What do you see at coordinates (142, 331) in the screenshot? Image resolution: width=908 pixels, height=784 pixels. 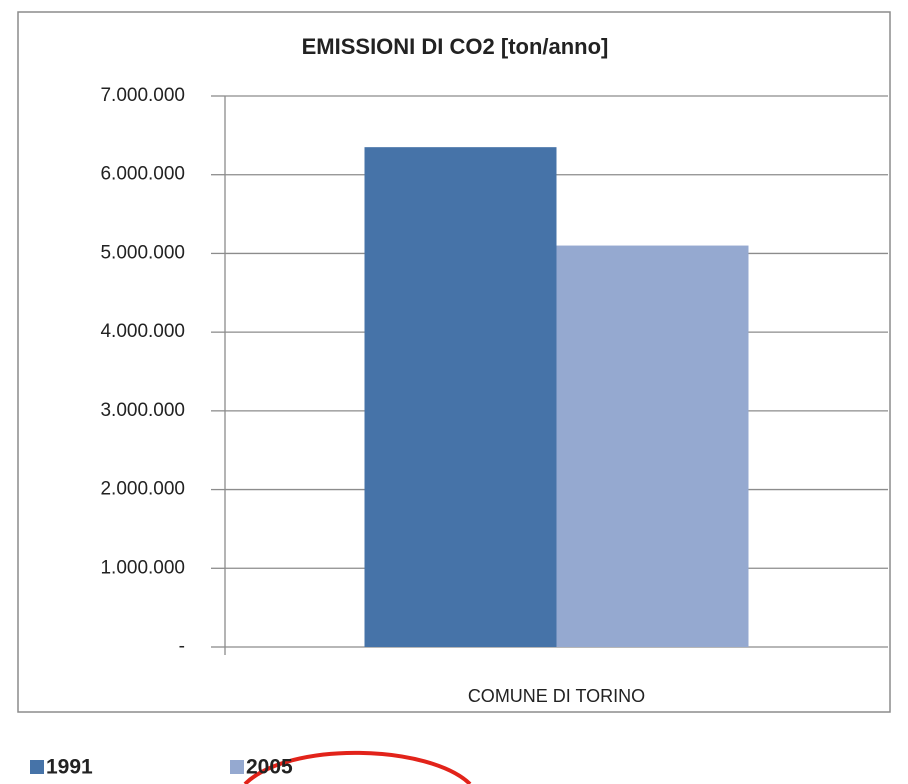 I see `y-tick-label: 4.000.000` at bounding box center [142, 331].